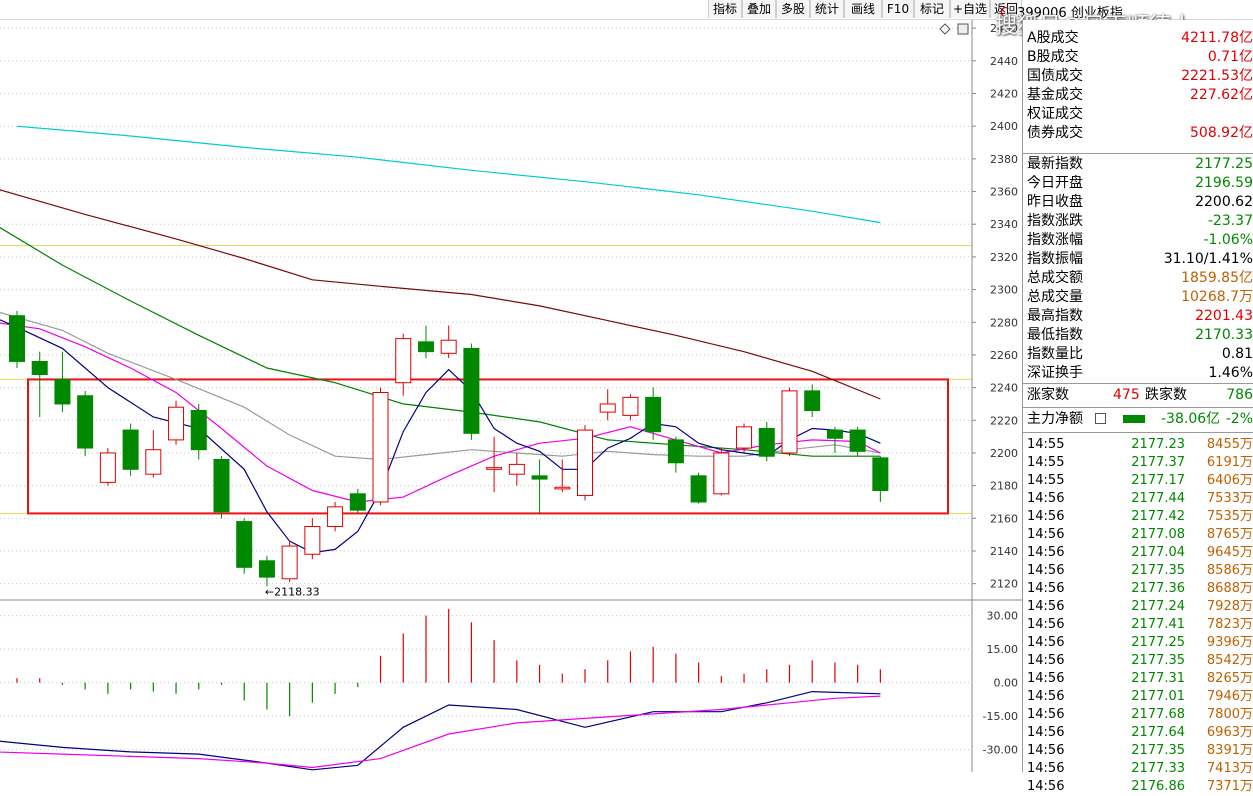  What do you see at coordinates (1229, 714) in the screenshot?
I see `tick-volume: 7800万` at bounding box center [1229, 714].